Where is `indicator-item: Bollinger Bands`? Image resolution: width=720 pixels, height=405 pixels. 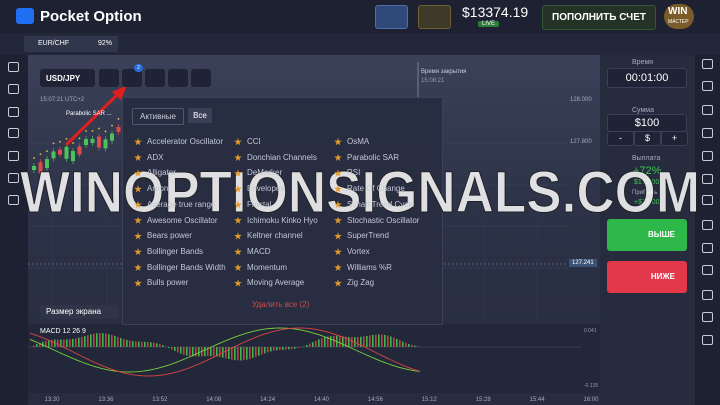 indicator-item: Bollinger Bands is located at coordinates (175, 251).